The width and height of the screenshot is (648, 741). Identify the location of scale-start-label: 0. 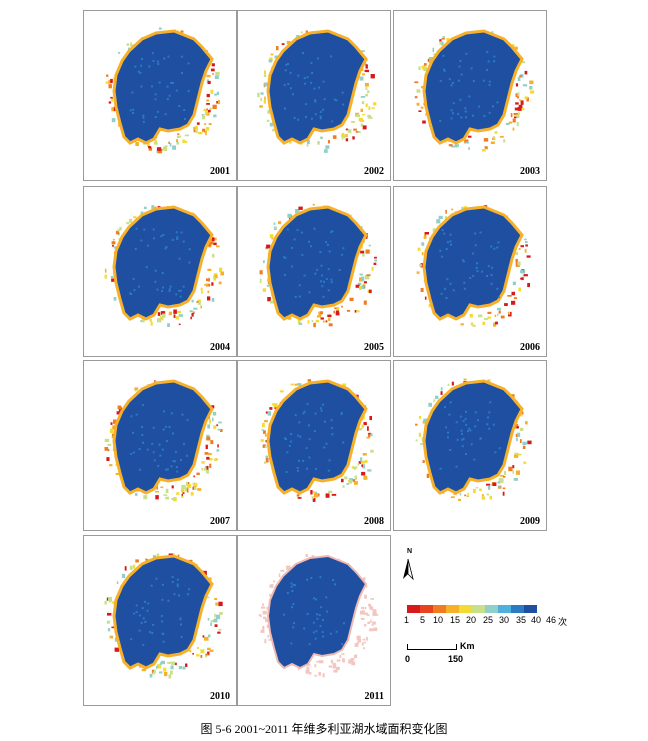
(408, 659).